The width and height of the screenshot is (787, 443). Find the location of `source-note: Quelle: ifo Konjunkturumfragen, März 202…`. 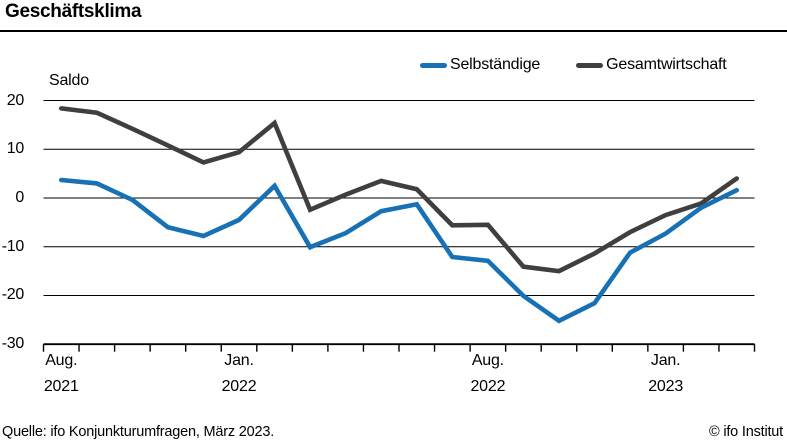

source-note: Quelle: ifo Konjunkturumfragen, März 202… is located at coordinates (138, 432).